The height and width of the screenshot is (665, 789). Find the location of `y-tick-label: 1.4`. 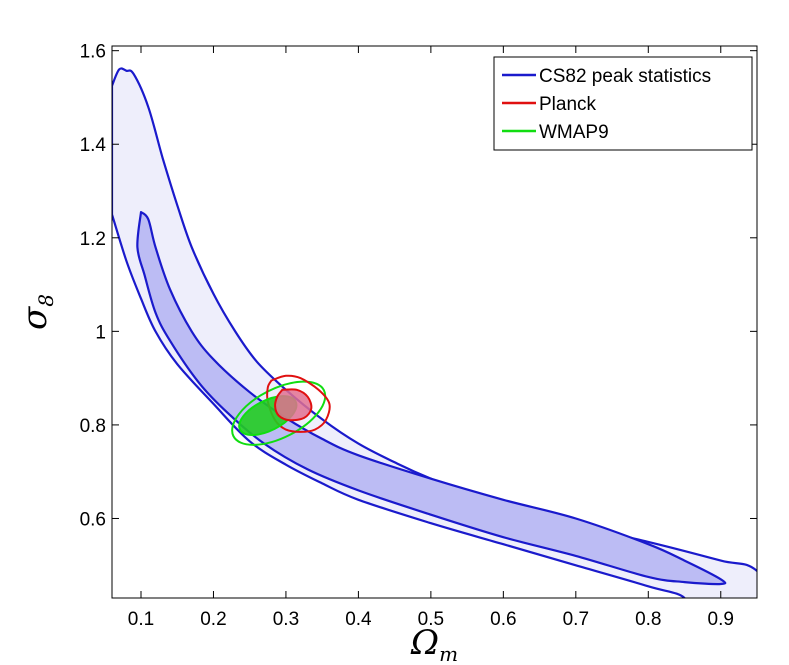

y-tick-label: 1.4 is located at coordinates (93, 145).